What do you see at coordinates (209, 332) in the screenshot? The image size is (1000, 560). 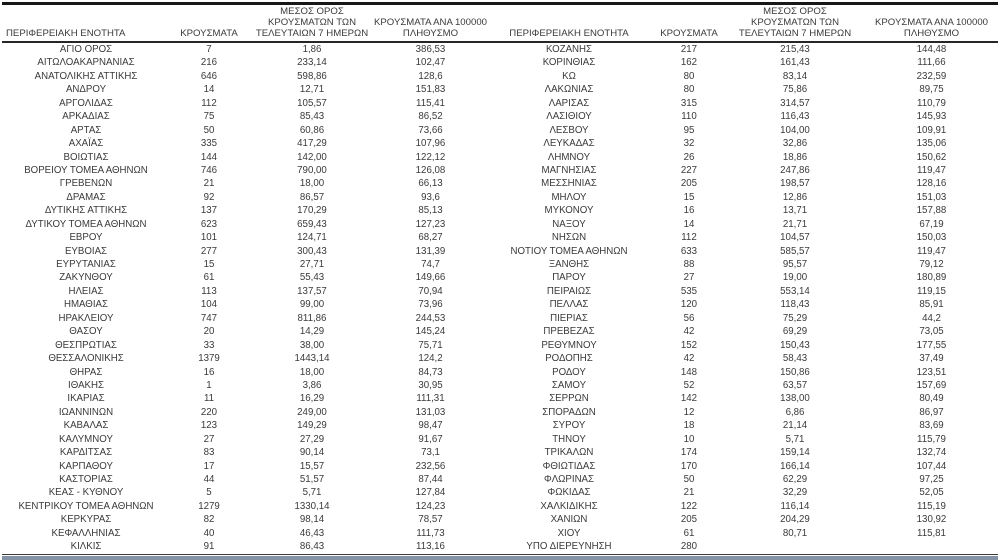 I see `cases-cell: 20` at bounding box center [209, 332].